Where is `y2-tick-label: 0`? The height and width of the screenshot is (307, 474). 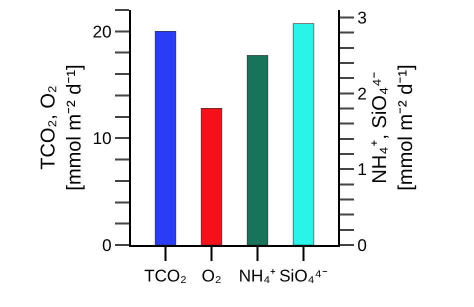 y2-tick-label: 0 is located at coordinates (362, 245).